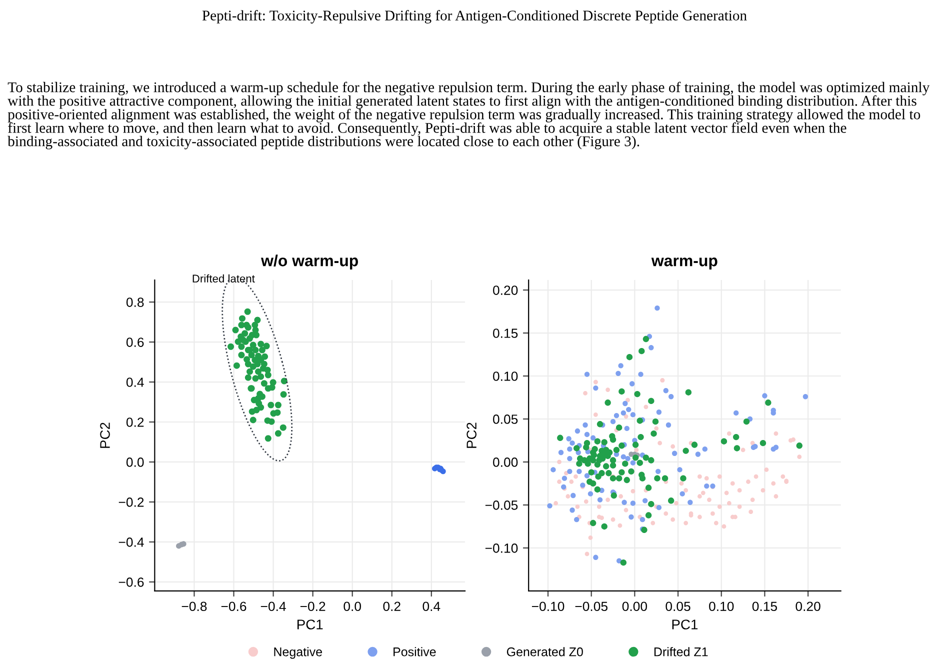  I want to click on legend-label: Generated Z0, so click(544, 651).